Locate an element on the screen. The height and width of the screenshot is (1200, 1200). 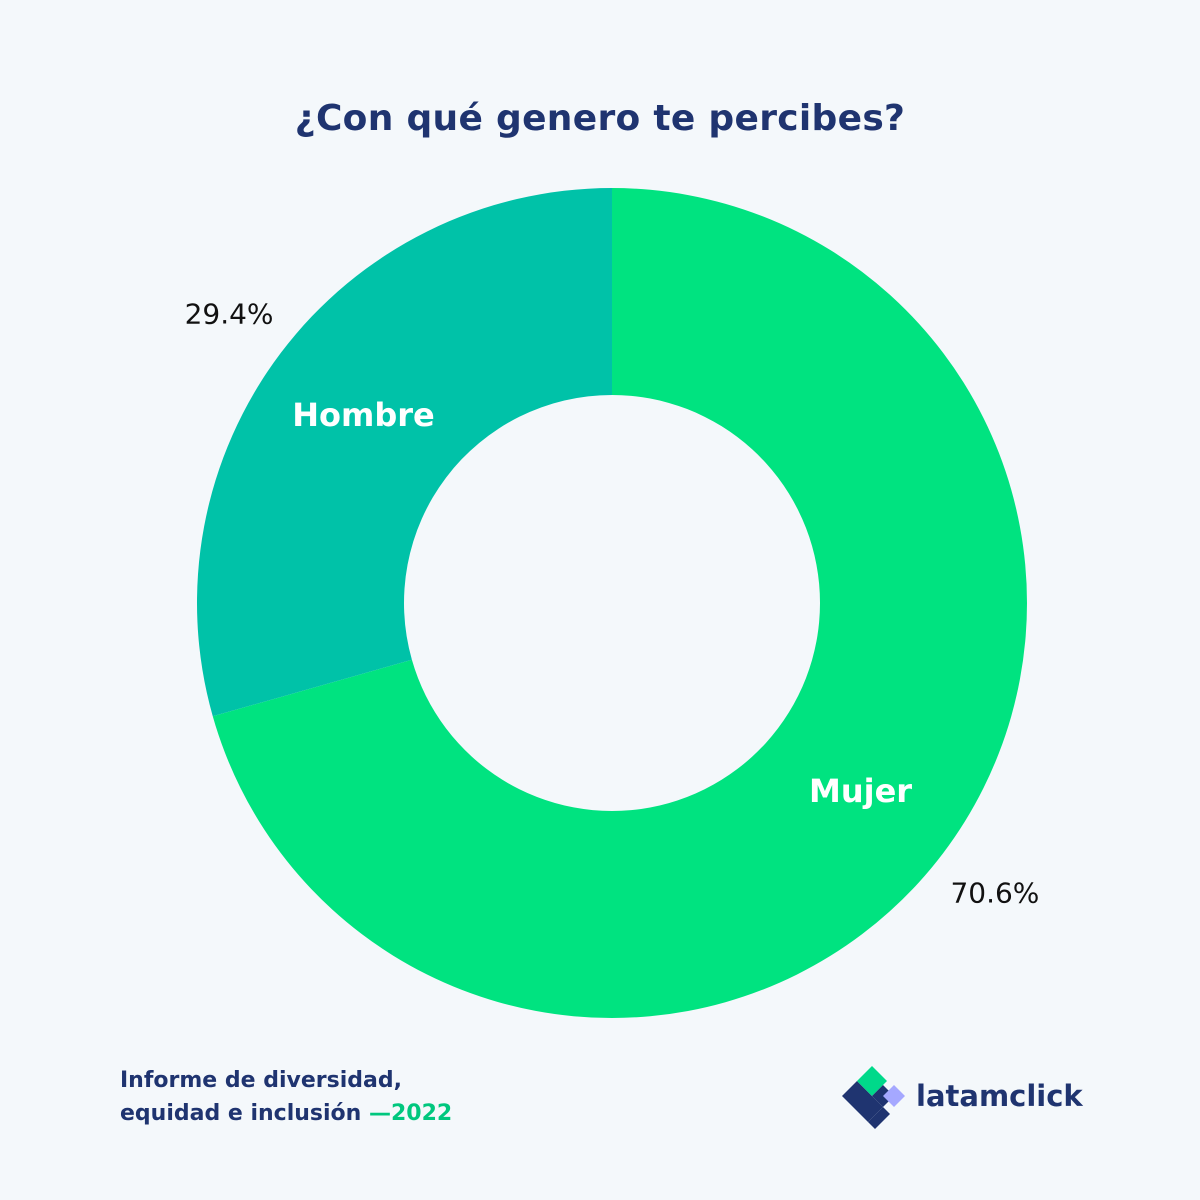
slice-value-mujer: 70.6% is located at coordinates (994, 892).